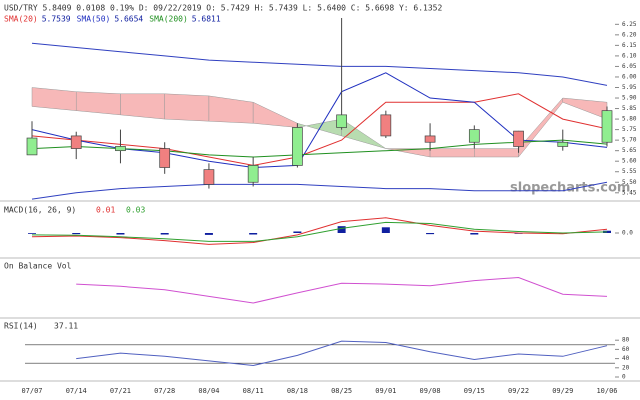 This screenshot has height=400, width=640. I want to click on x-tick-label: 08/18, so click(297, 391).